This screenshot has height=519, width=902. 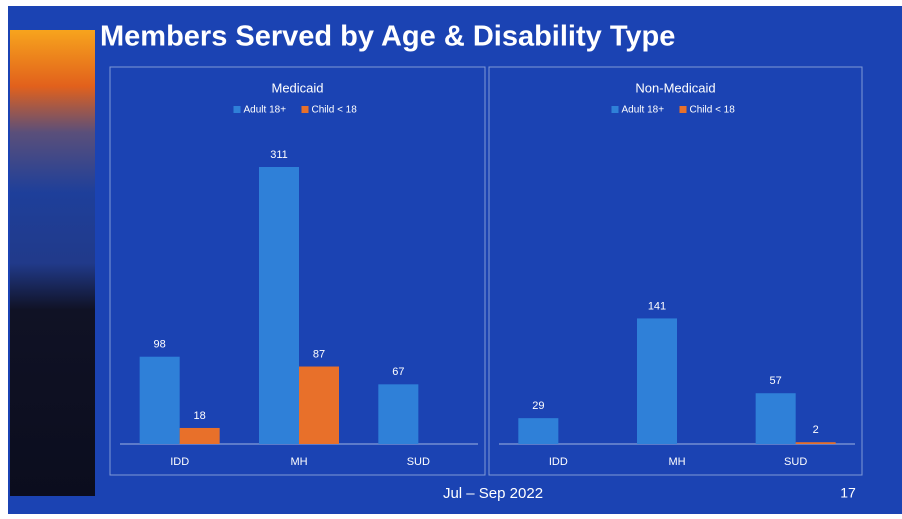 I want to click on value-label: 29, so click(x=538, y=406).